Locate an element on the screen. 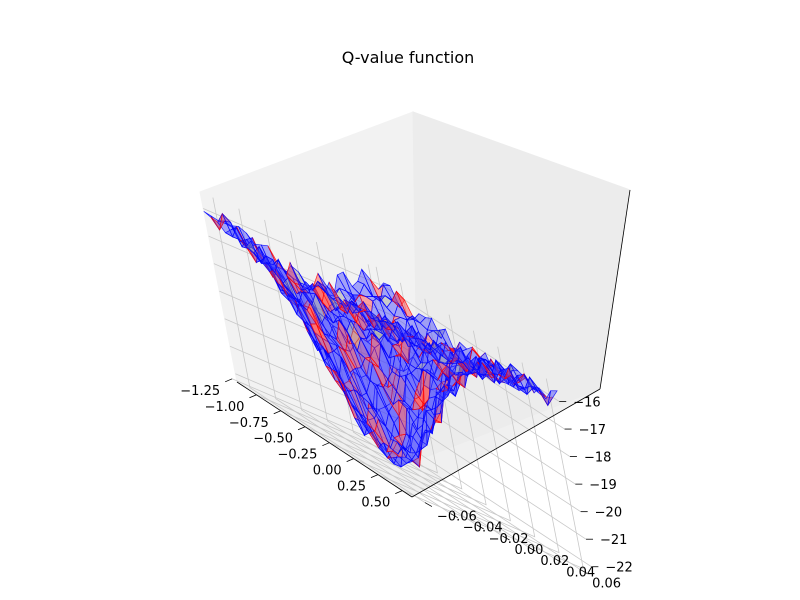  z-tick-label: −19 is located at coordinates (602, 485).